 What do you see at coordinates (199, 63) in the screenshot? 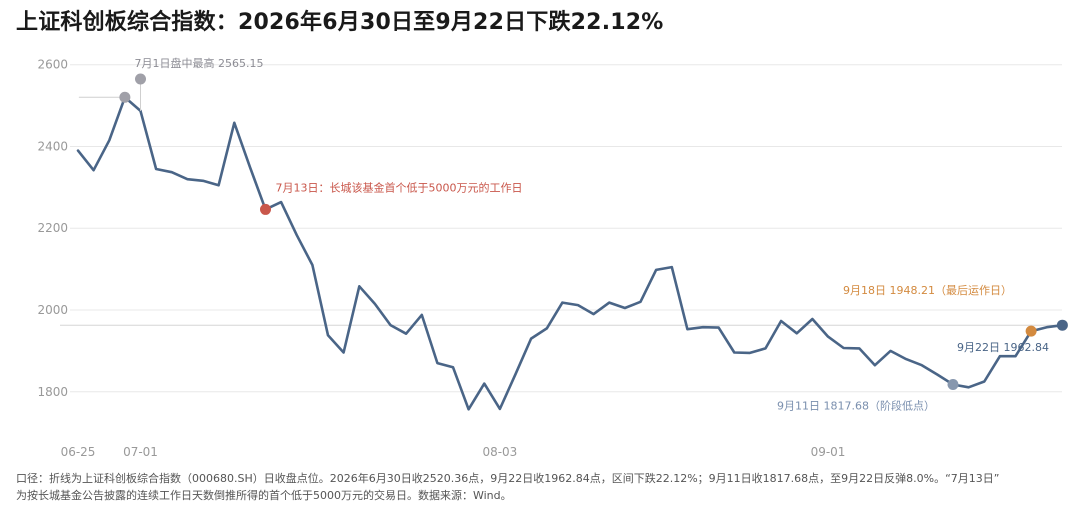
I see `high-label: 7月1日盘中最高 2565.15` at bounding box center [199, 63].